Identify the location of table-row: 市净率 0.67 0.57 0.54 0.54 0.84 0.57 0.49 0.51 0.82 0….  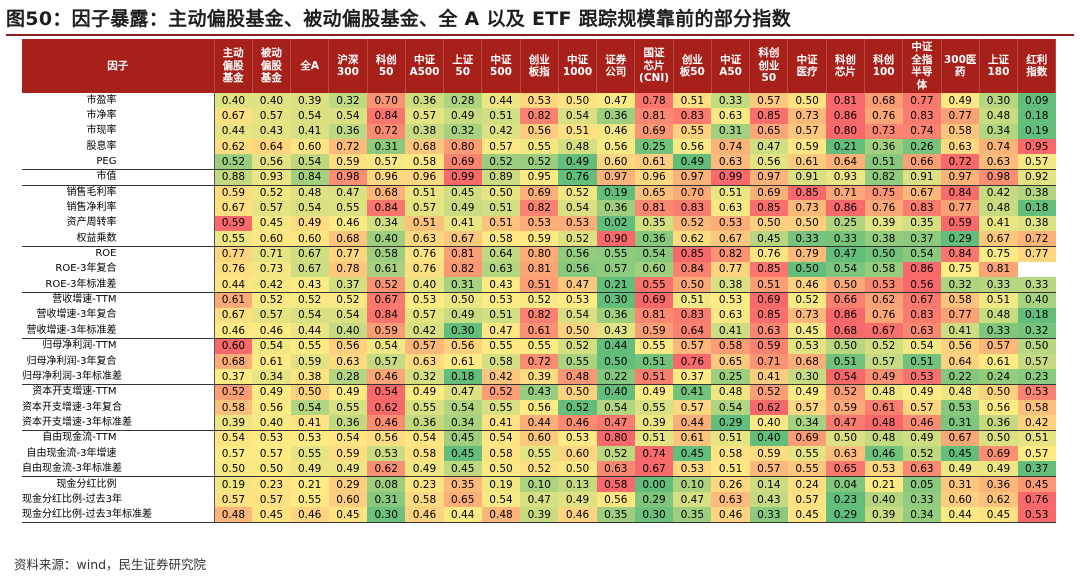
(539, 116).